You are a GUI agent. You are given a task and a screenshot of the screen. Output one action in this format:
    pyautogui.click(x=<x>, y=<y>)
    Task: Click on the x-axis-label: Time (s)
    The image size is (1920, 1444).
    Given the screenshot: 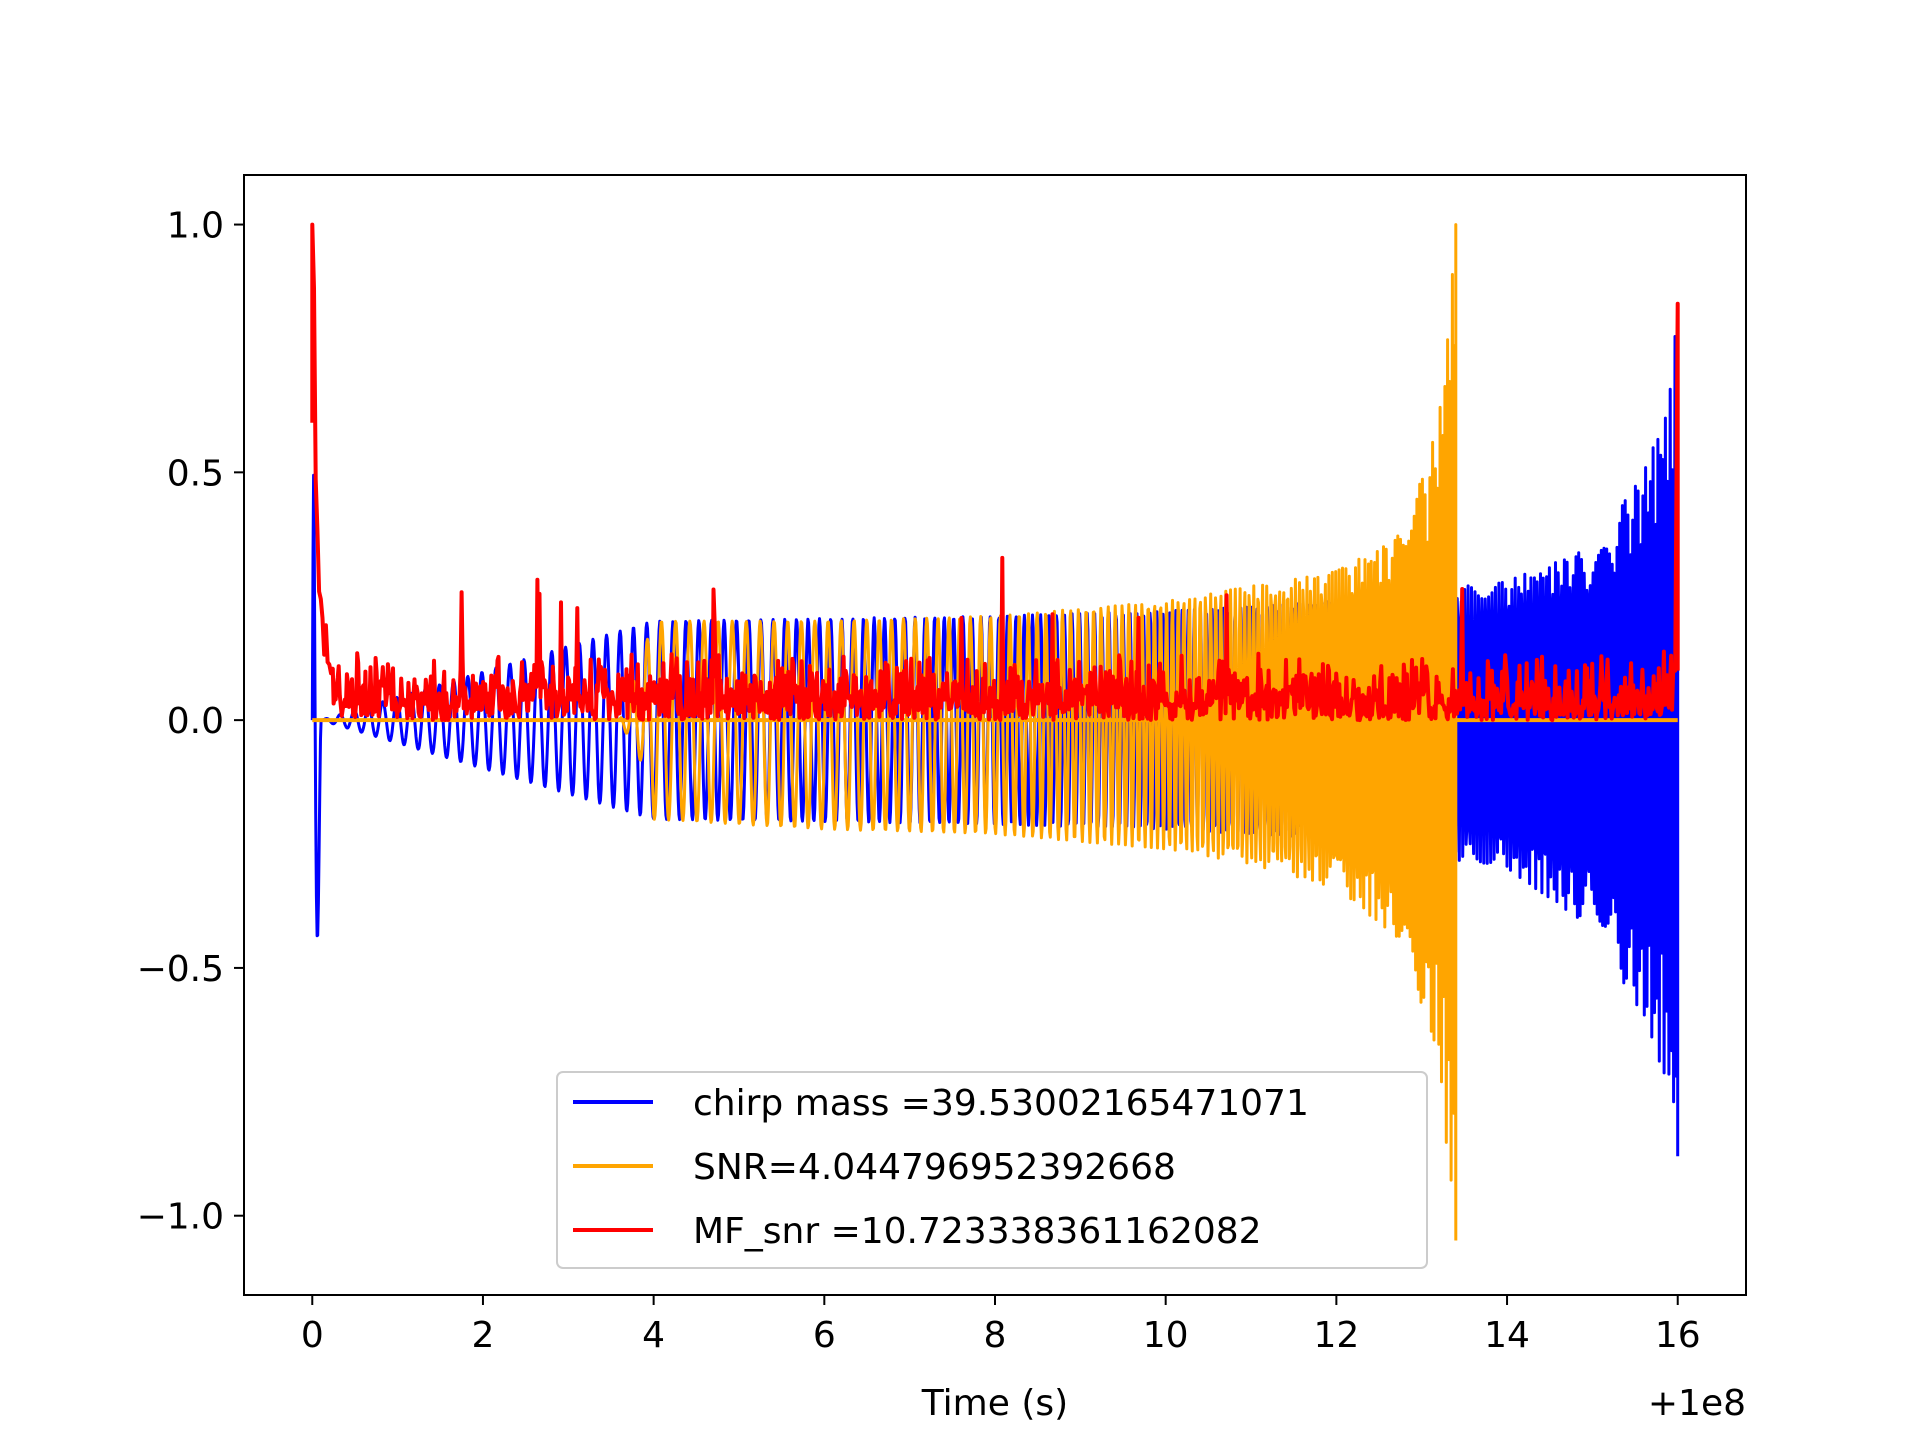 What is the action you would take?
    pyautogui.click(x=994, y=1403)
    